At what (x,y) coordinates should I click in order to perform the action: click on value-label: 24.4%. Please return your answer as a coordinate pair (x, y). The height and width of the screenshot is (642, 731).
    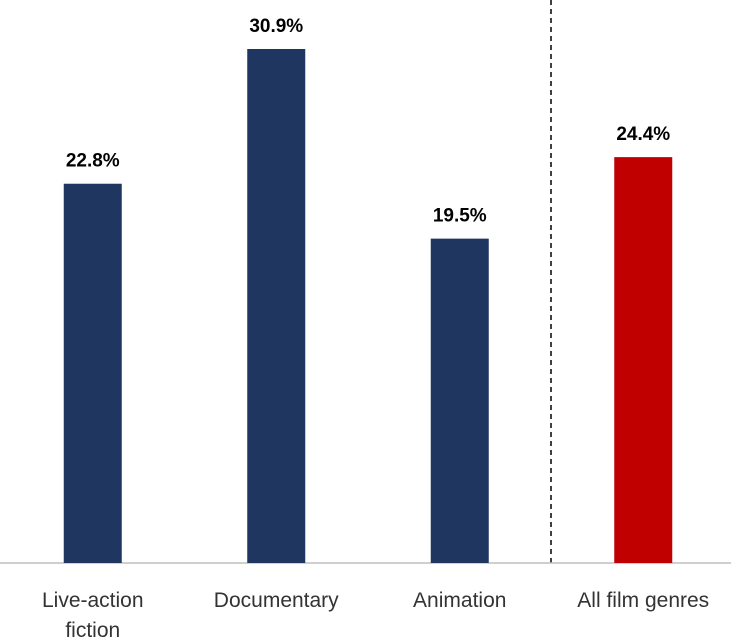
    Looking at the image, I should click on (643, 134).